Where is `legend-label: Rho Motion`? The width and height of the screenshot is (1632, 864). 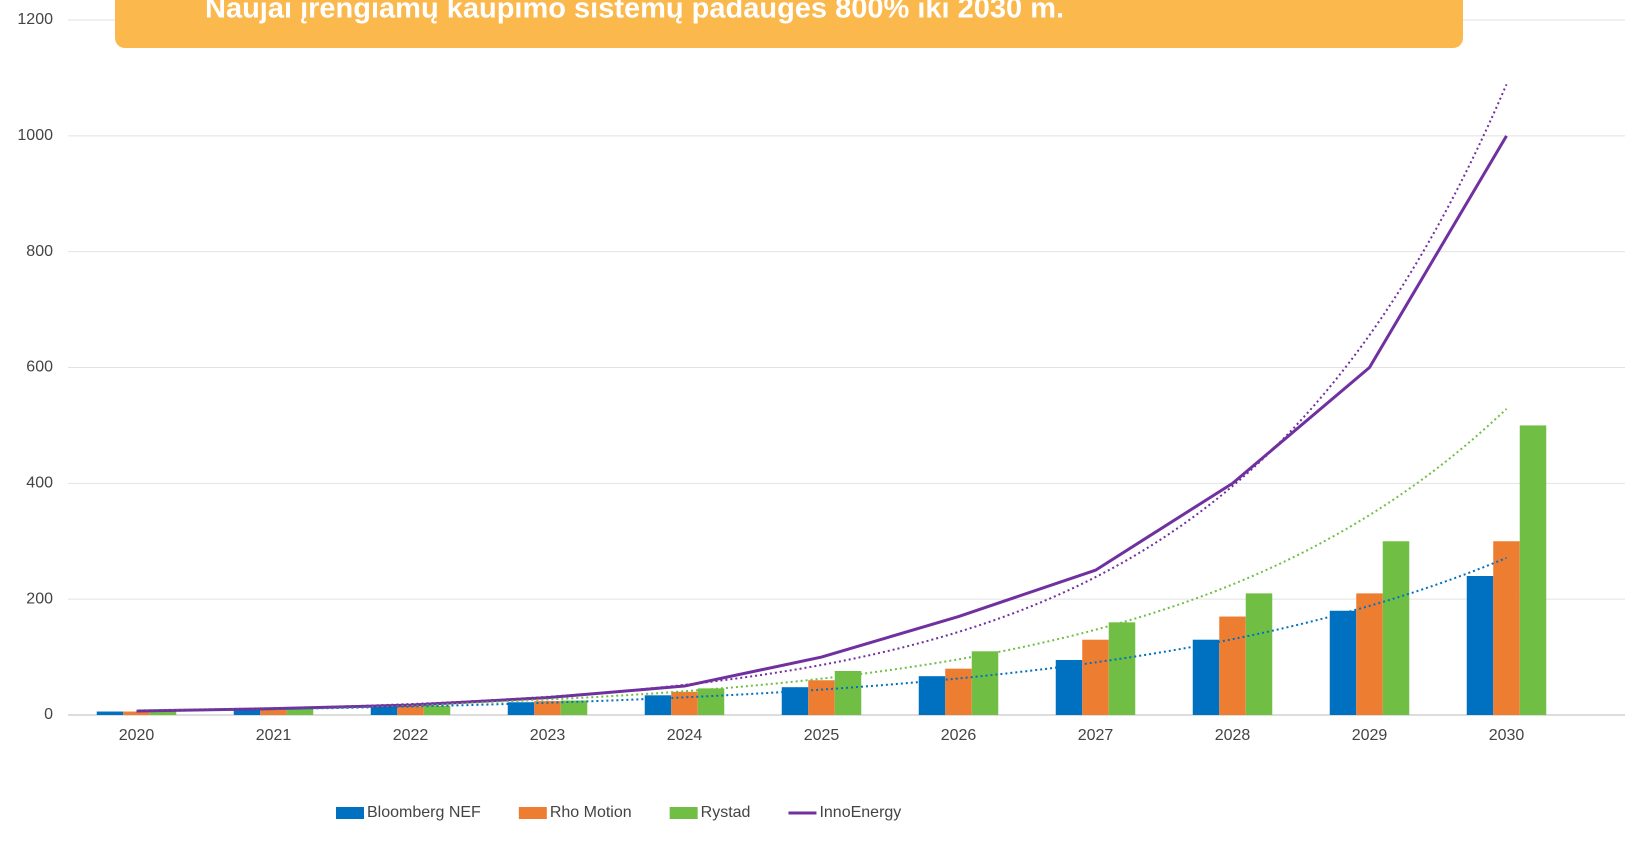
legend-label: Rho Motion is located at coordinates (591, 812).